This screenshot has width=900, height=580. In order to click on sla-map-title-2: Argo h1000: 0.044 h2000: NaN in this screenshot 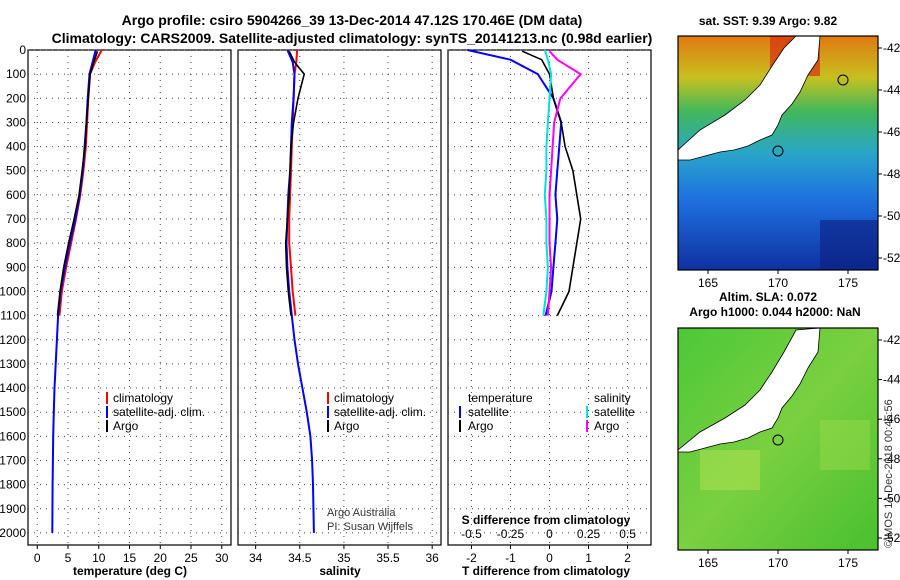, I will do `click(774, 312)`.